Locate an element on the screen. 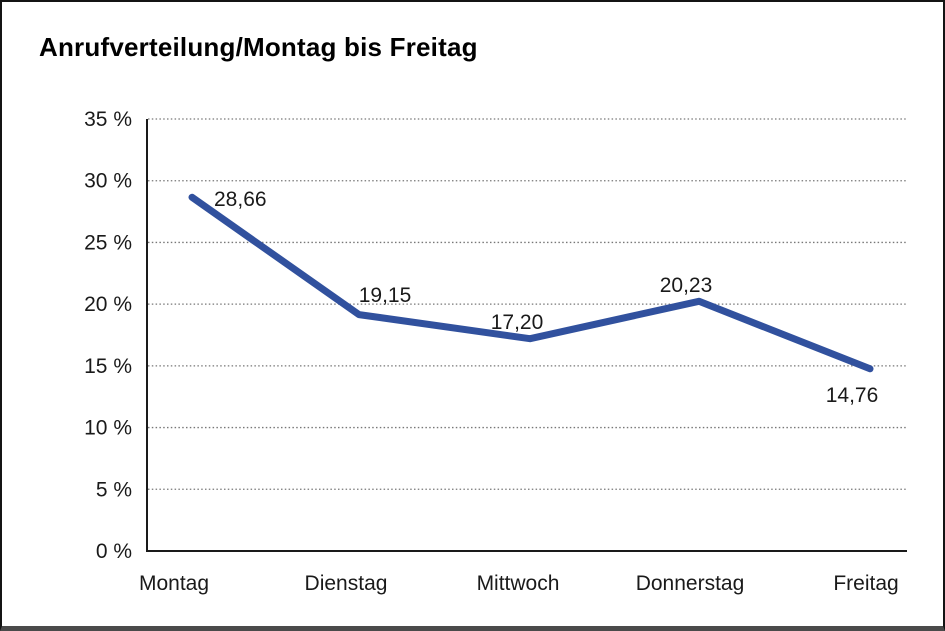 The image size is (945, 631). data-point-label: 17,20 is located at coordinates (517, 322).